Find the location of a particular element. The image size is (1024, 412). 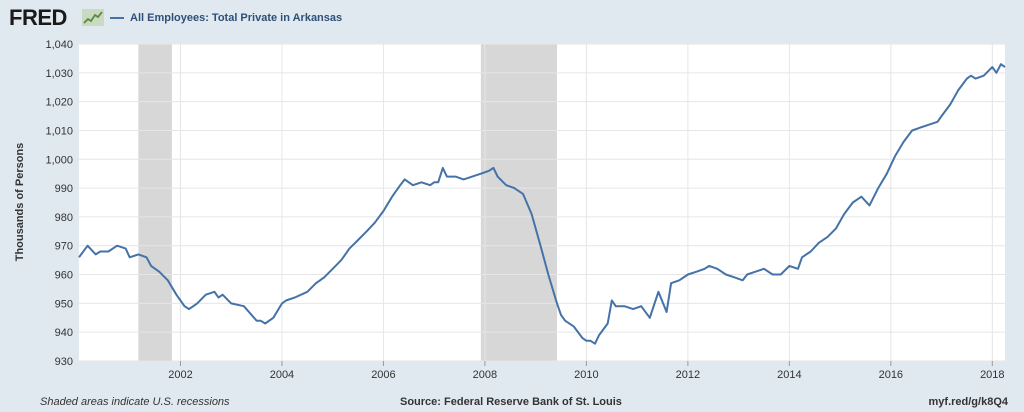

x-tick-label: 2012 is located at coordinates (688, 375).